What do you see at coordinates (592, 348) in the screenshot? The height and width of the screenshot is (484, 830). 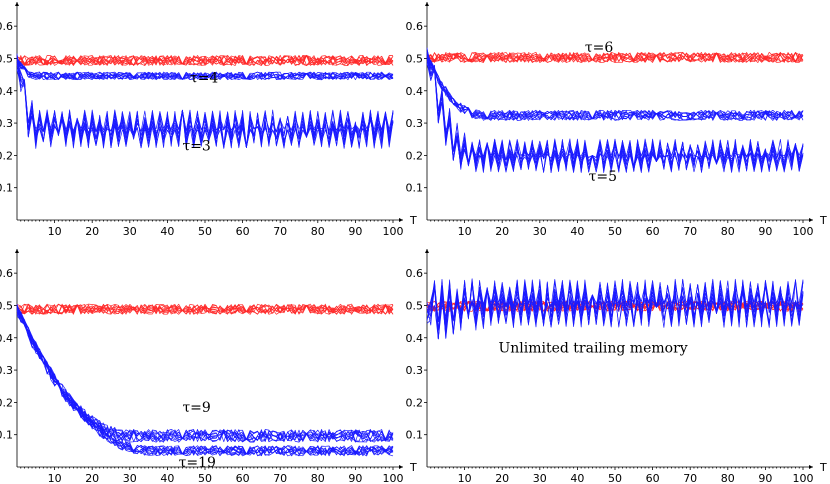 I see `annotation-label: Unlimited trailing memory` at bounding box center [592, 348].